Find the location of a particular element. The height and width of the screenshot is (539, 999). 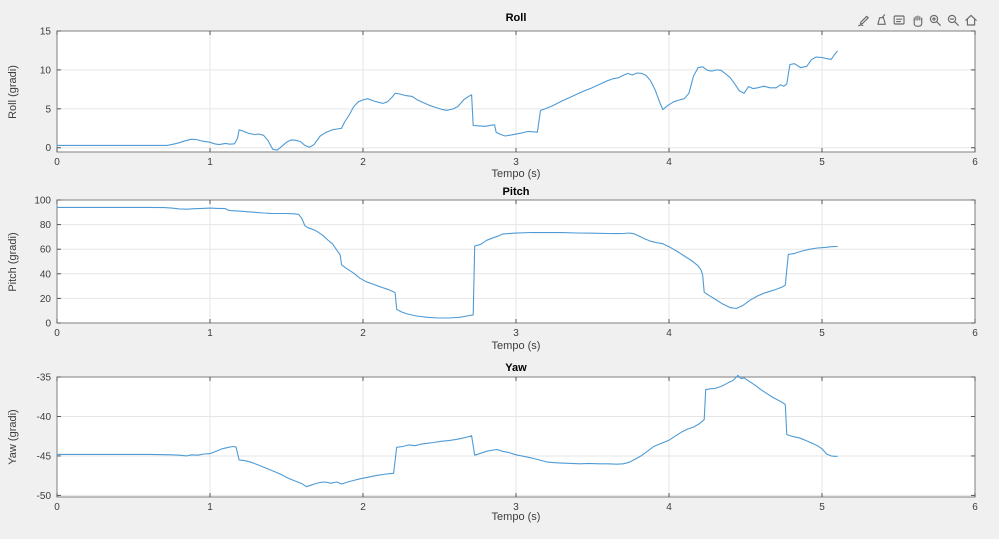

roll-xtick-label: 0 is located at coordinates (57, 162).